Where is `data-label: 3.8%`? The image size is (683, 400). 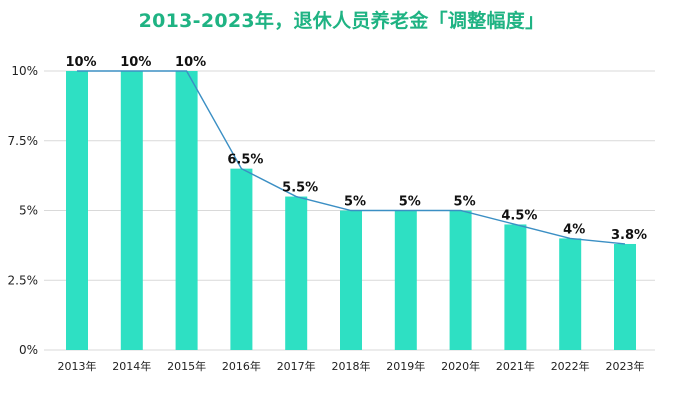
data-label: 3.8% is located at coordinates (629, 235).